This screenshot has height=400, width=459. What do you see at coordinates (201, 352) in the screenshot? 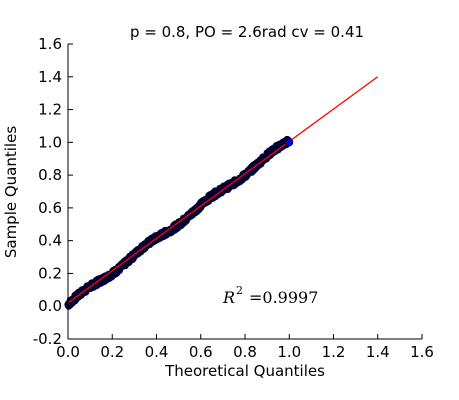
I see `x-tick-label: 0.6` at bounding box center [201, 352].